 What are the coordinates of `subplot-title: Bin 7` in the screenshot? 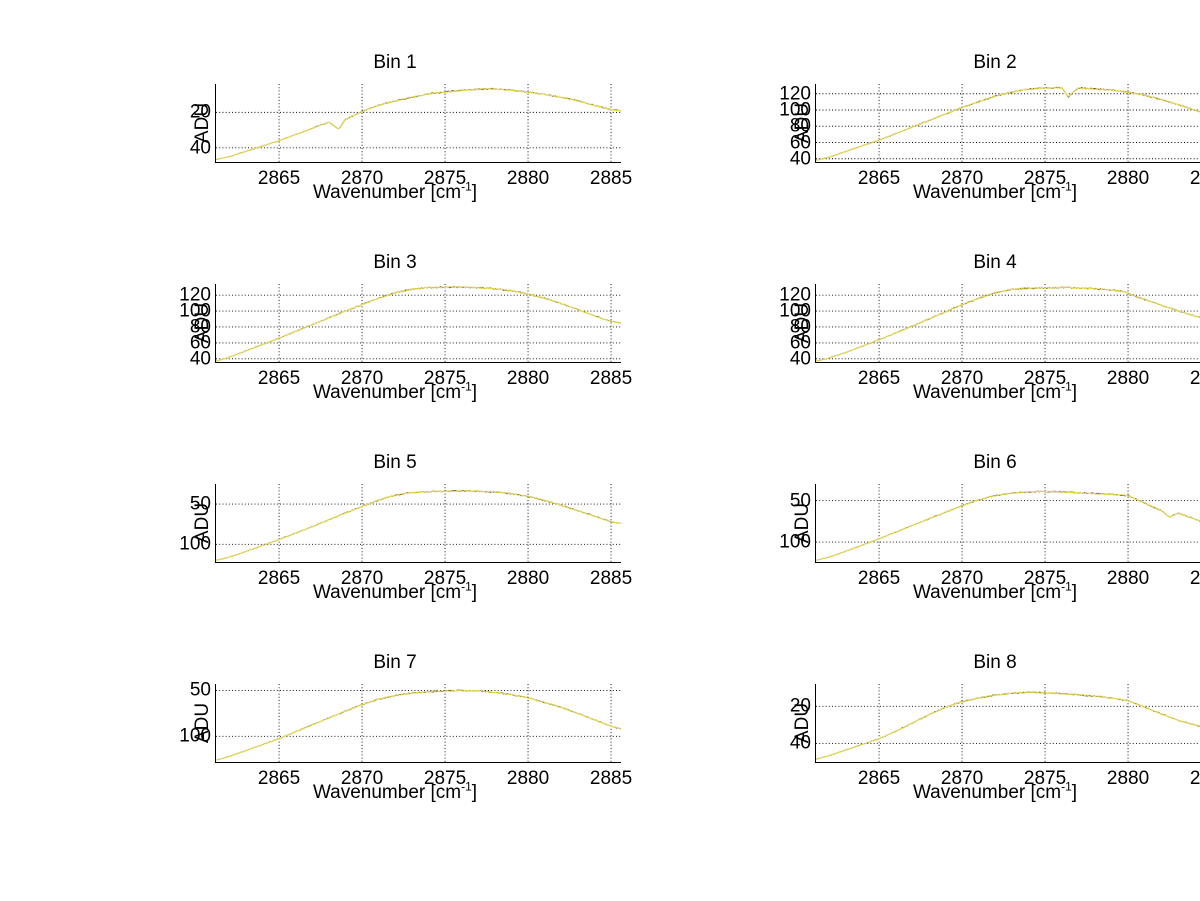 It's located at (395, 662).